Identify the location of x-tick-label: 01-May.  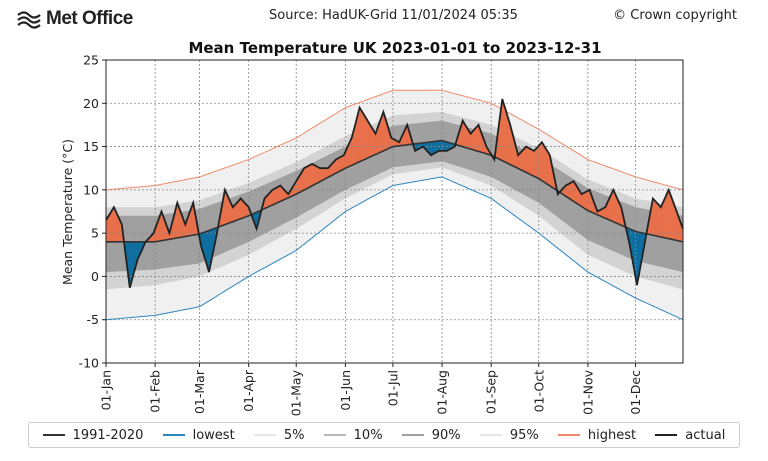
(296, 392).